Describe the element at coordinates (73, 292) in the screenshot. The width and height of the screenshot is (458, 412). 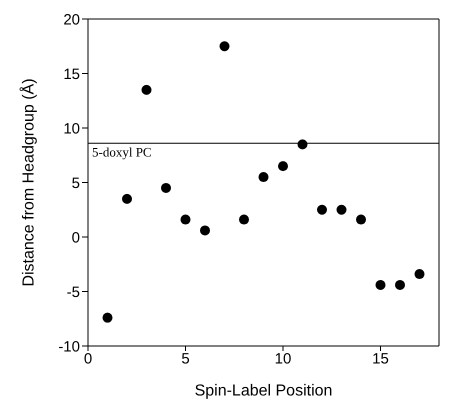
I see `y-tick-label: -5` at that location.